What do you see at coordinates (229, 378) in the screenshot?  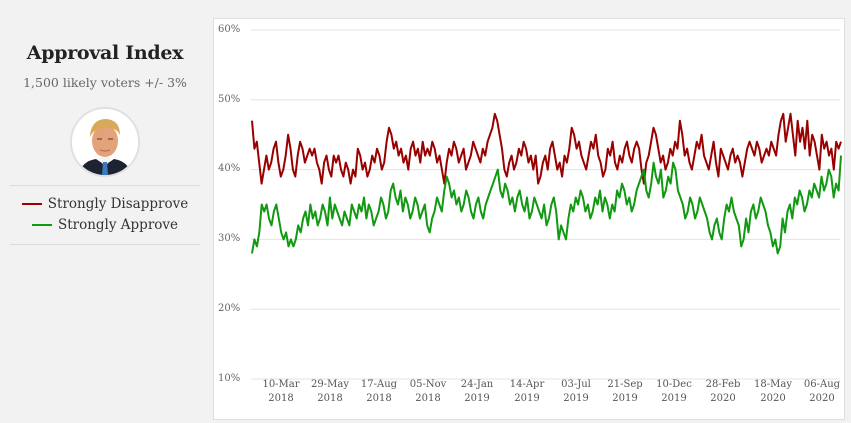 I see `y-tick-label: 10%` at bounding box center [229, 378].